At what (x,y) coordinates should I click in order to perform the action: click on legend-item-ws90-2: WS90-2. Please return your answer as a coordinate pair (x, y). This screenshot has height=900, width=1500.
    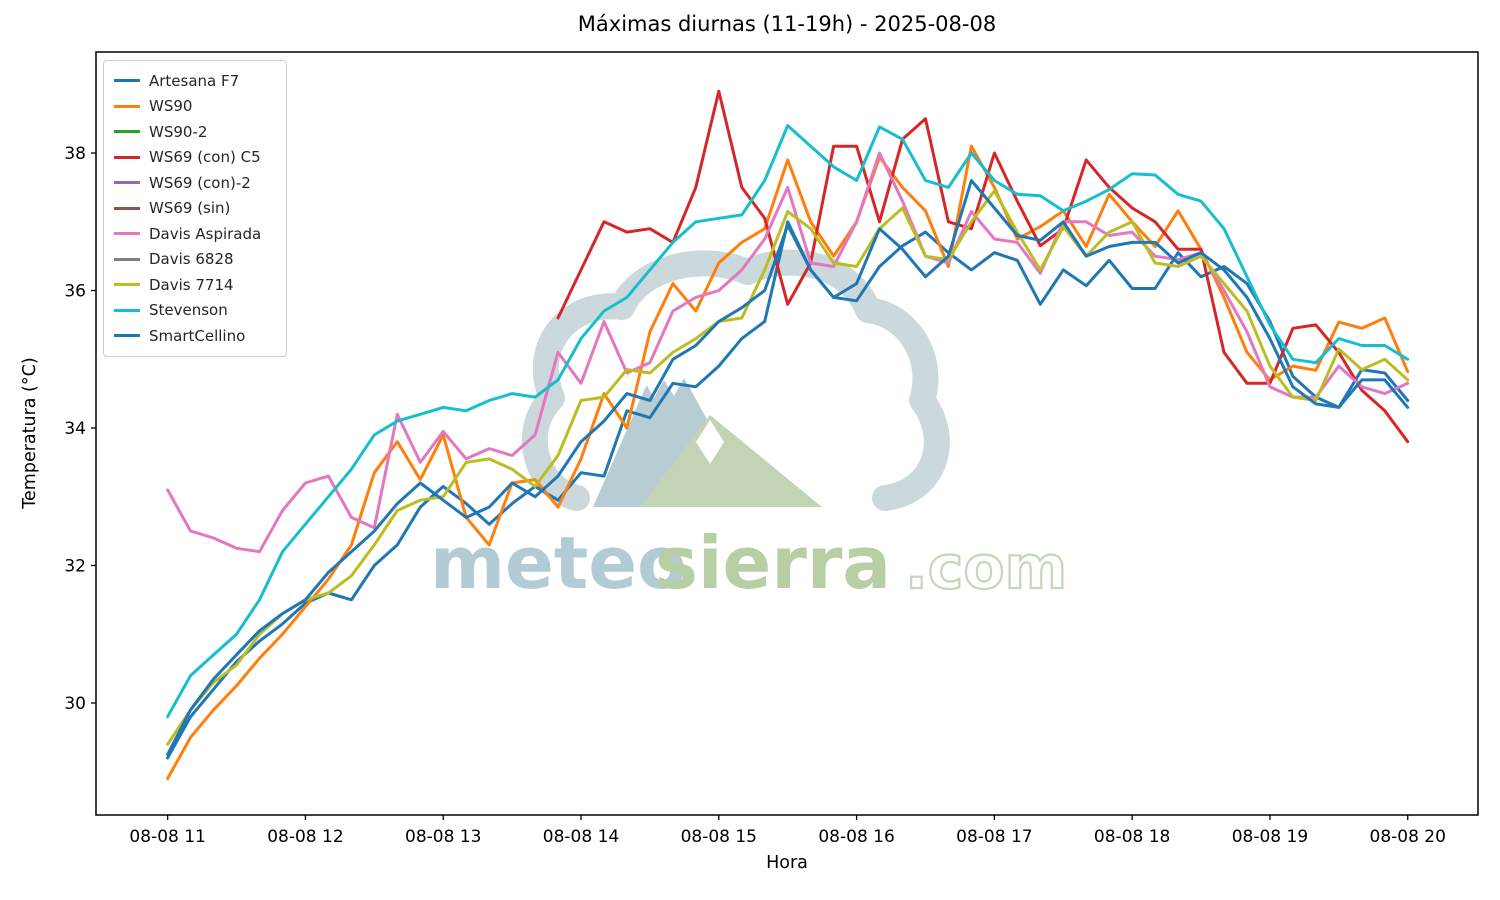
    Looking at the image, I should click on (195, 132).